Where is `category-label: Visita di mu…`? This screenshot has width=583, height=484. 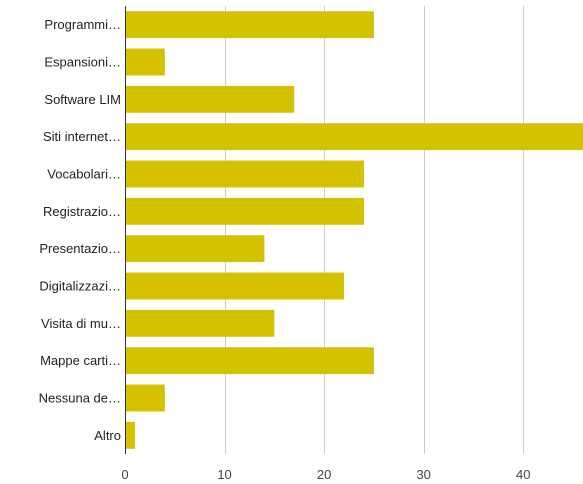
category-label: Visita di mu… is located at coordinates (81, 323).